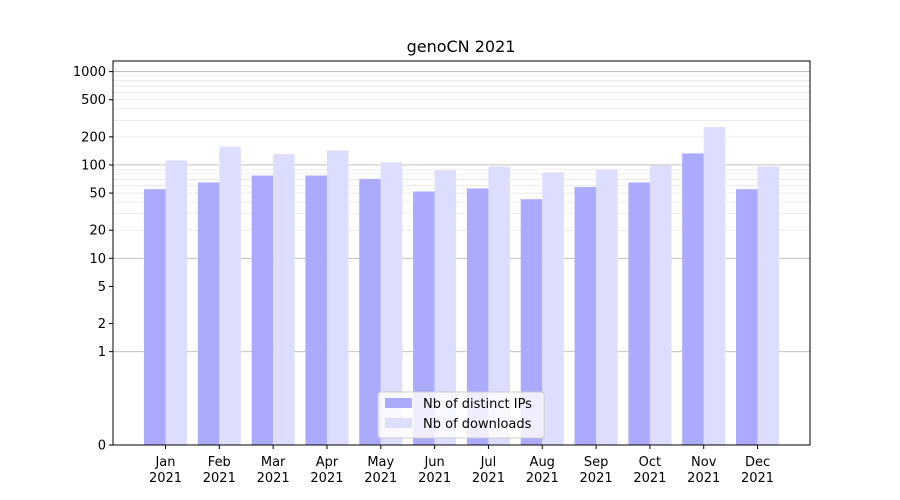 The width and height of the screenshot is (900, 500). I want to click on y-tick-label: 0, so click(102, 446).